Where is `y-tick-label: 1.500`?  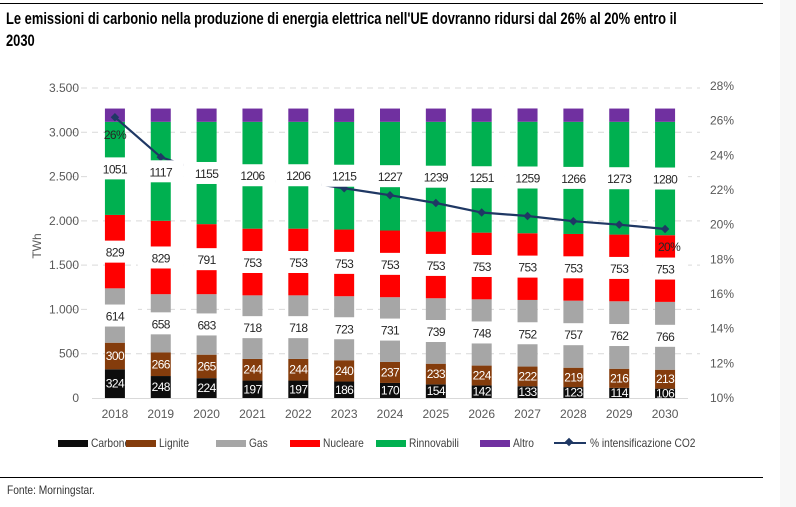 y-tick-label: 1.500 is located at coordinates (64, 265).